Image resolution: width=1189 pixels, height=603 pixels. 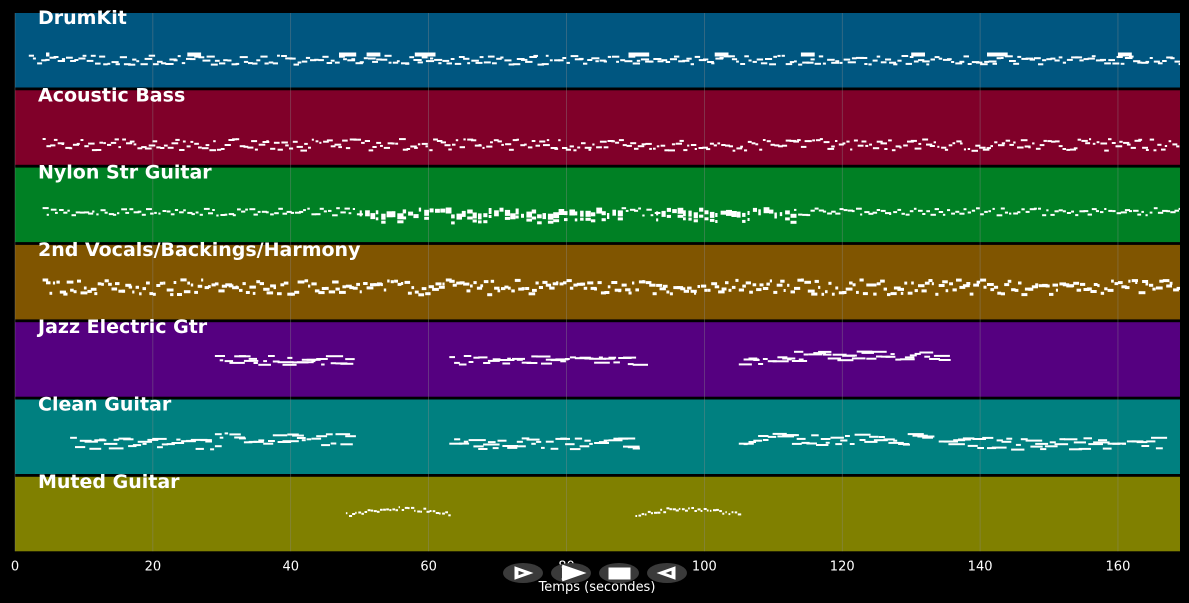 What do you see at coordinates (619, 573) in the screenshot?
I see `stop-button` at bounding box center [619, 573].